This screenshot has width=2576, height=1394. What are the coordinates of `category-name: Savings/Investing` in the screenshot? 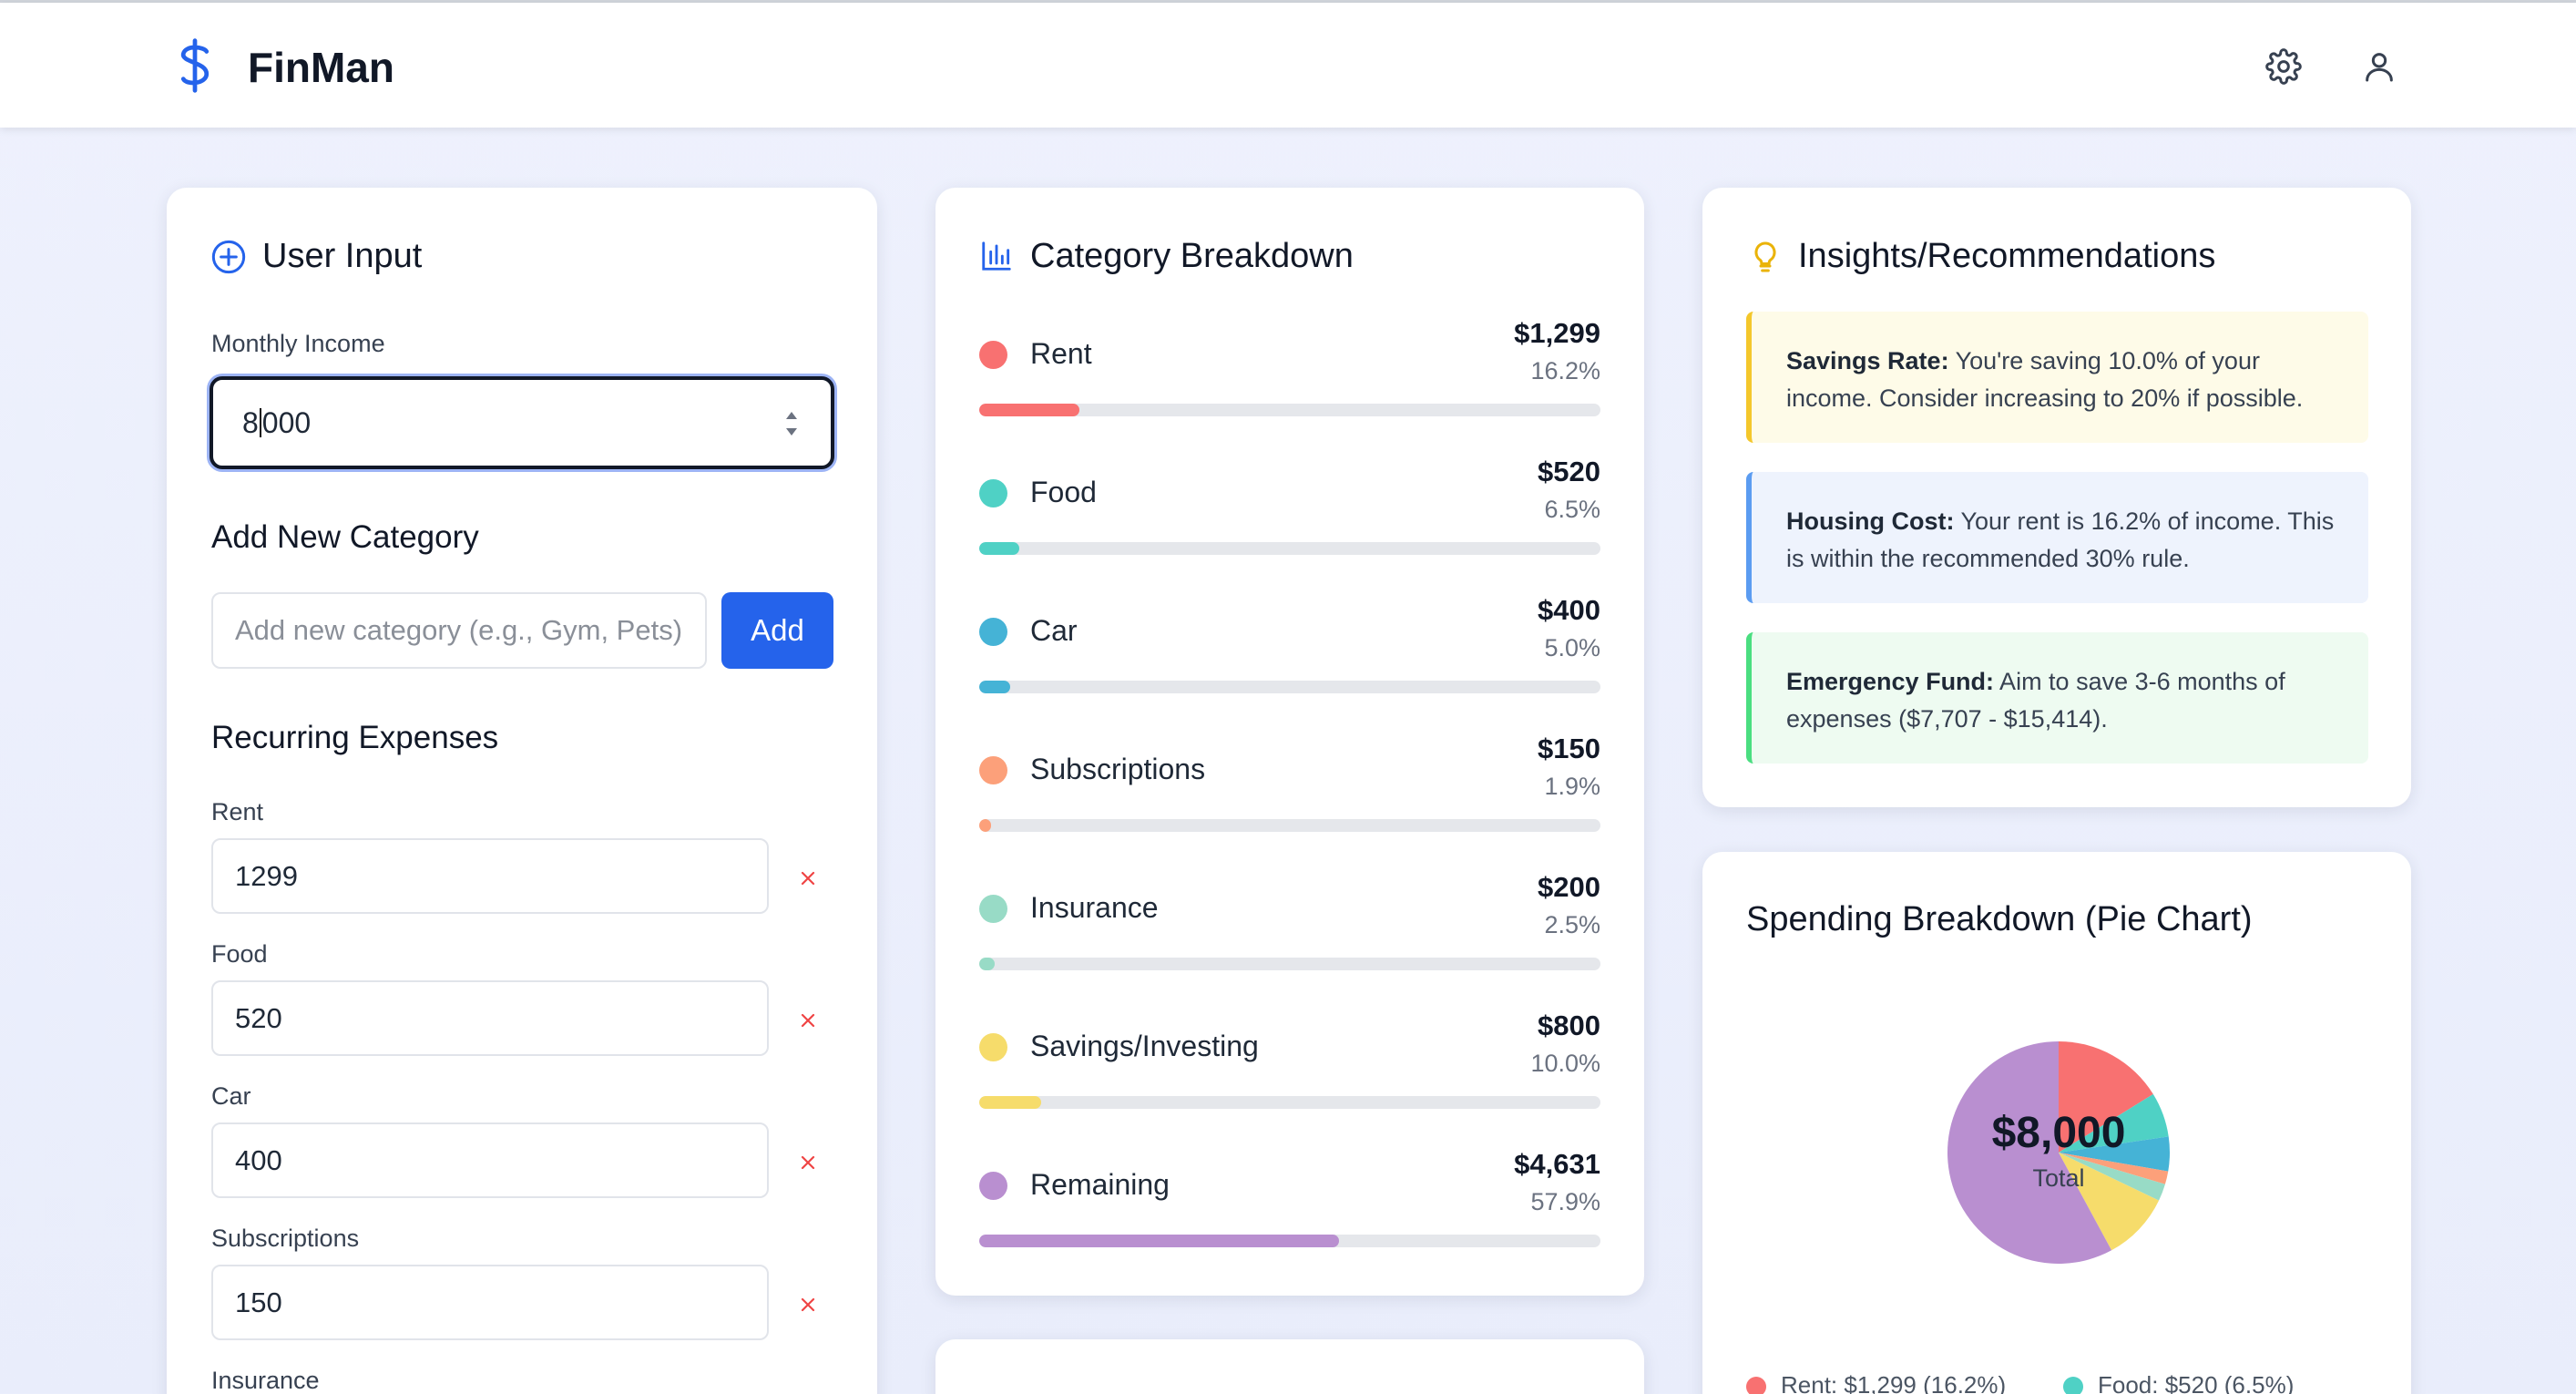 It's located at (1144, 1046).